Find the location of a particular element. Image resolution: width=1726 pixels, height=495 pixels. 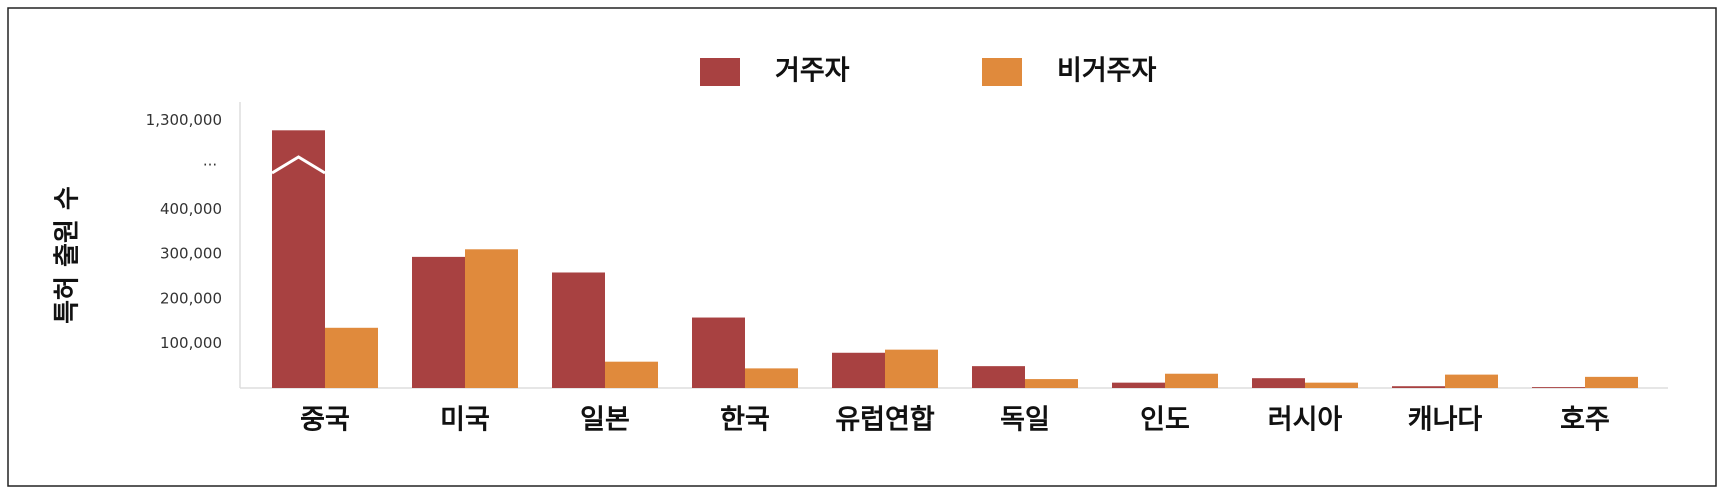

x-tick-label: 한국 is located at coordinates (745, 420).